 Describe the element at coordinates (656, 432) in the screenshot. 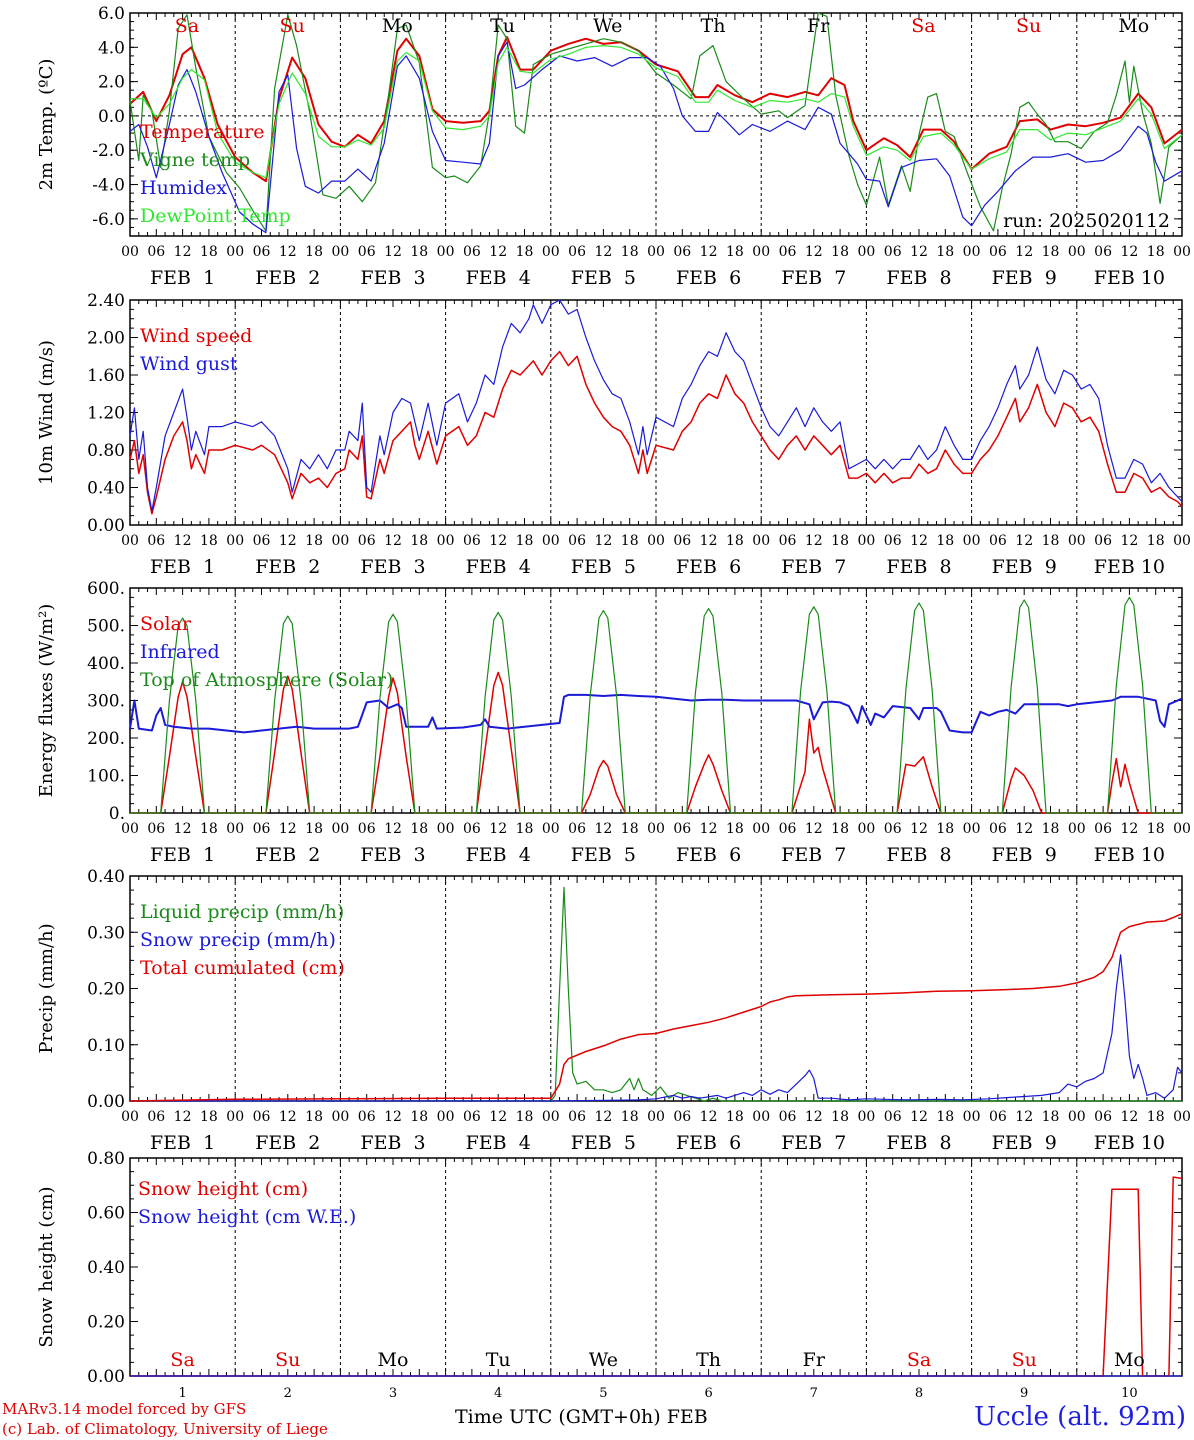

I see `series-line-wind-speed` at that location.